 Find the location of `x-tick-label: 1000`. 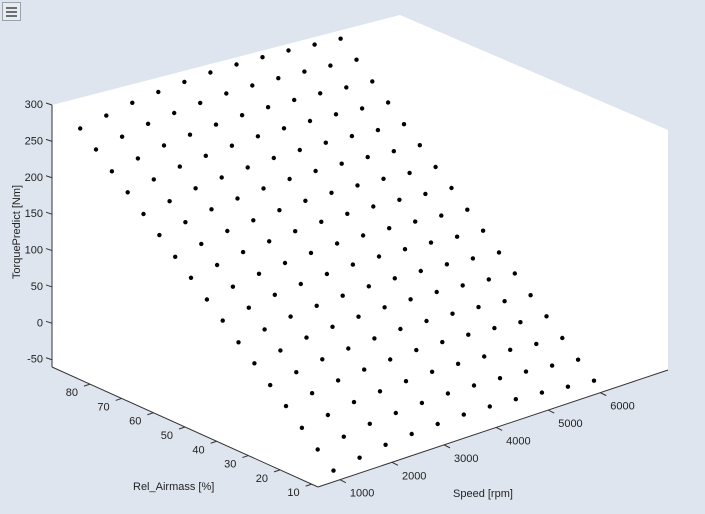

x-tick-label: 1000 is located at coordinates (362, 494).